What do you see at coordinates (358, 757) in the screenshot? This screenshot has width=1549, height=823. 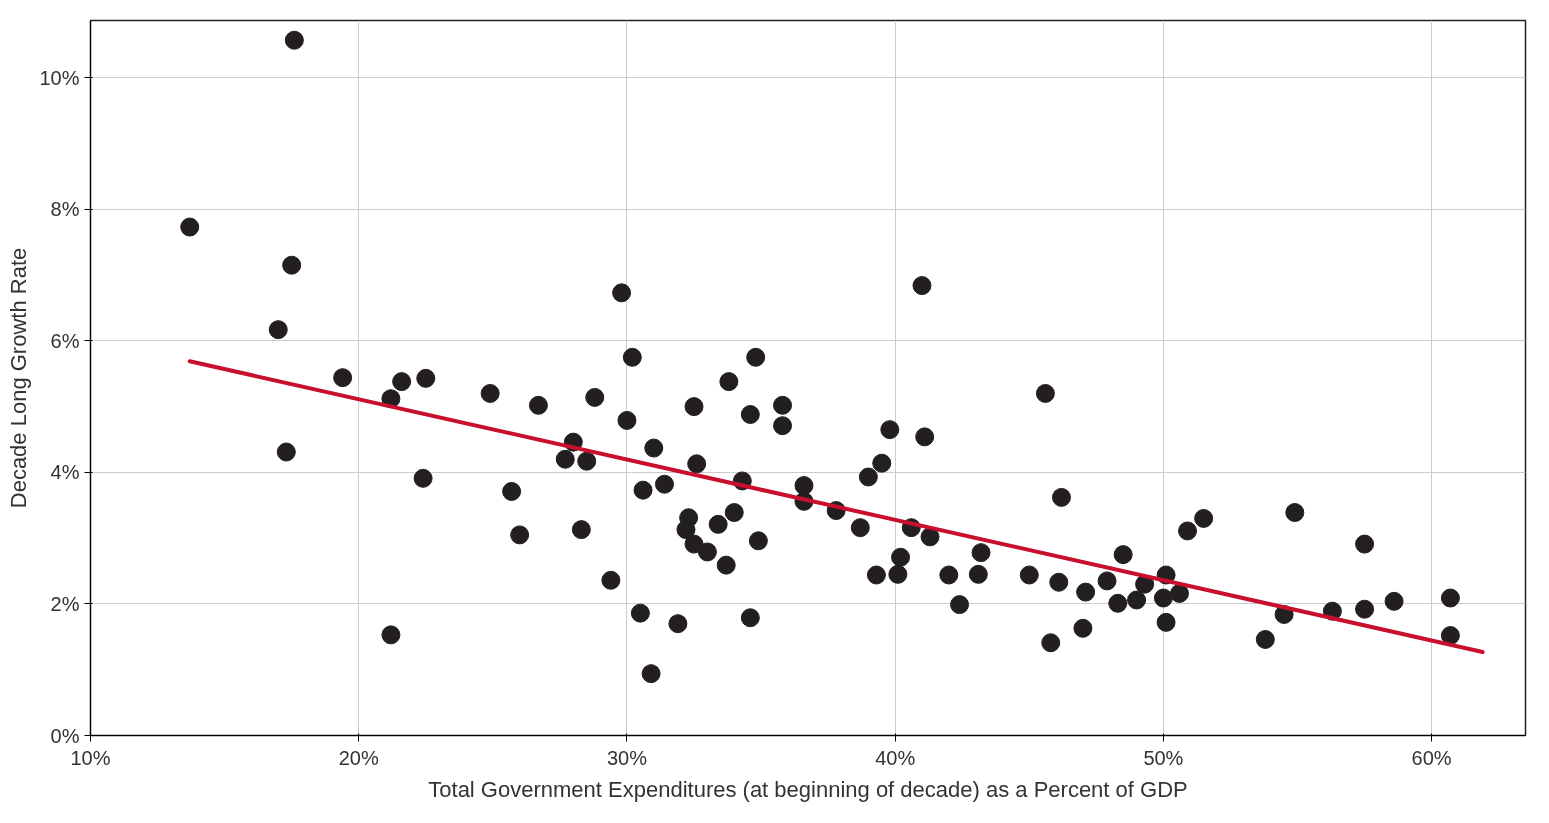 I see `x-tick-label: 20%` at bounding box center [358, 757].